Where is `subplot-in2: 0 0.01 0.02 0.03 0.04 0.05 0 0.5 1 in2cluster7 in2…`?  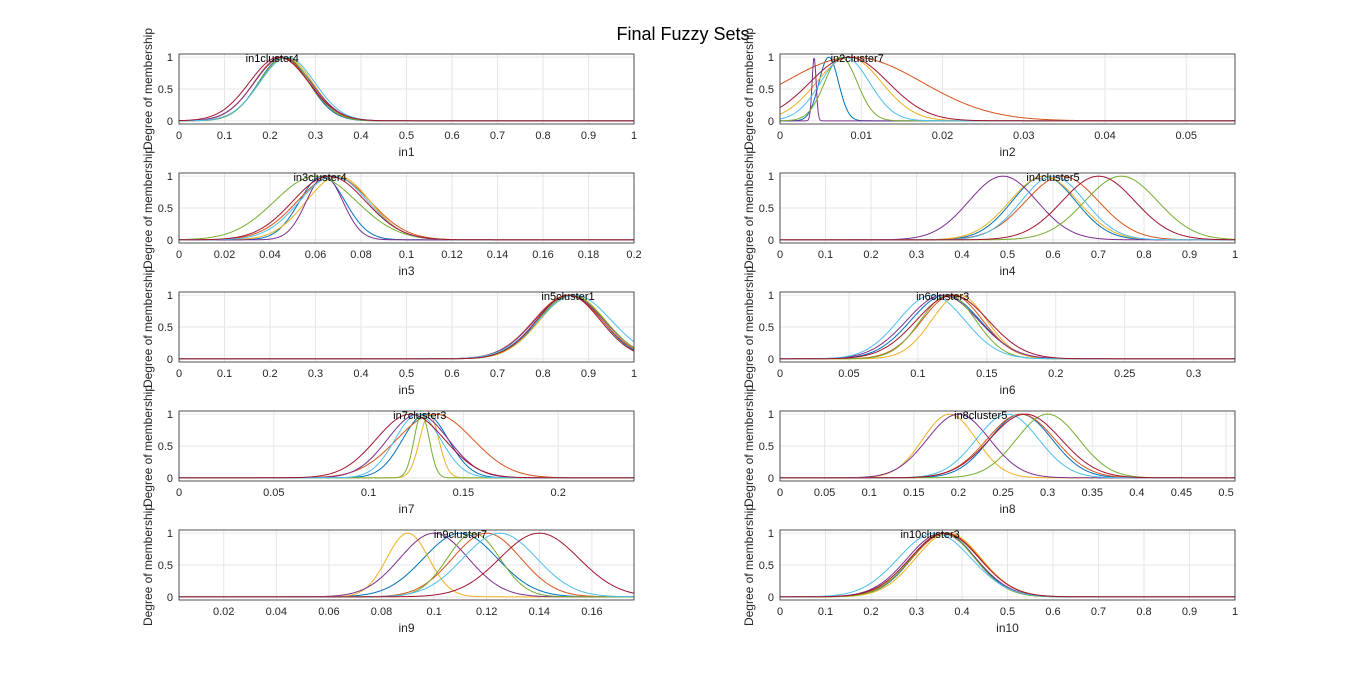 subplot-in2: 0 0.01 0.02 0.03 0.04 0.05 0 0.5 1 in2cluster7 in2… is located at coordinates (989, 93).